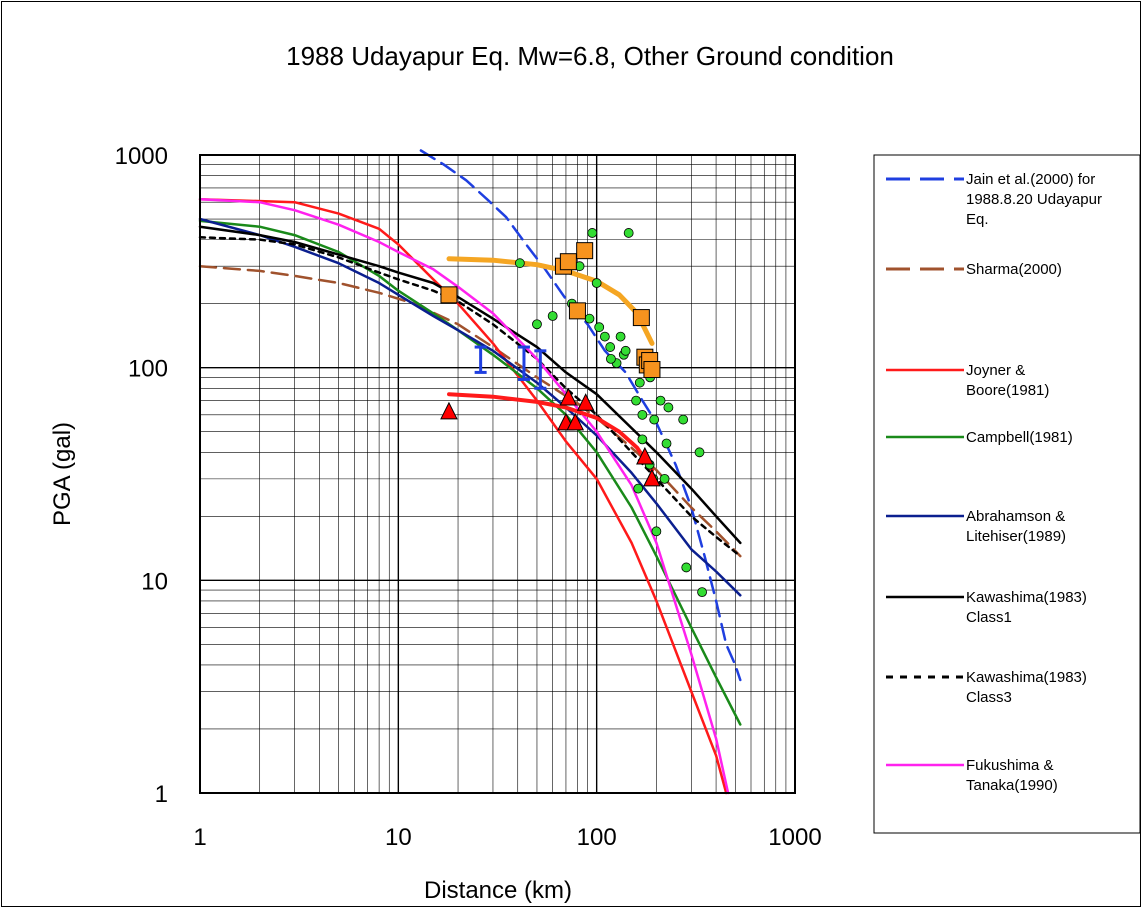  I want to click on legend-label: Campbell(1981), so click(1019, 437).